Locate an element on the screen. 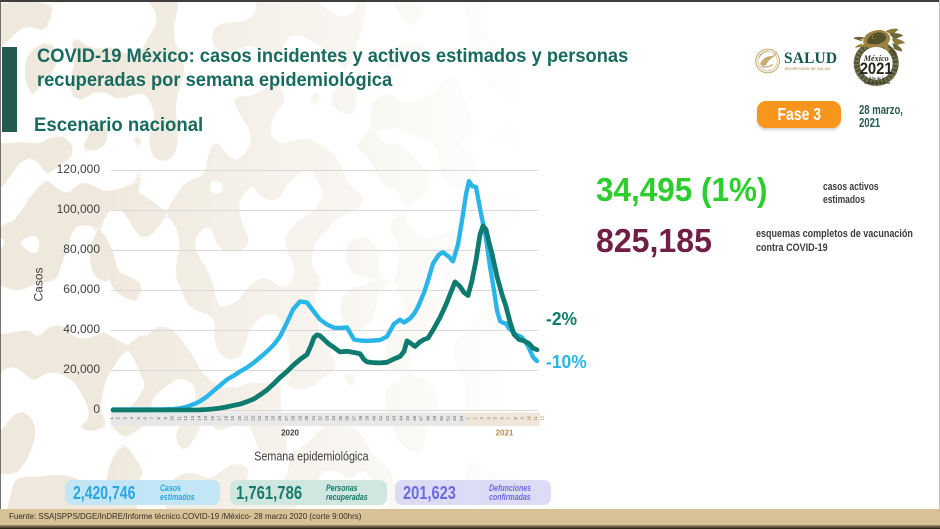 The height and width of the screenshot is (529, 940). svg-text: 45 is located at coordinates (407, 417).